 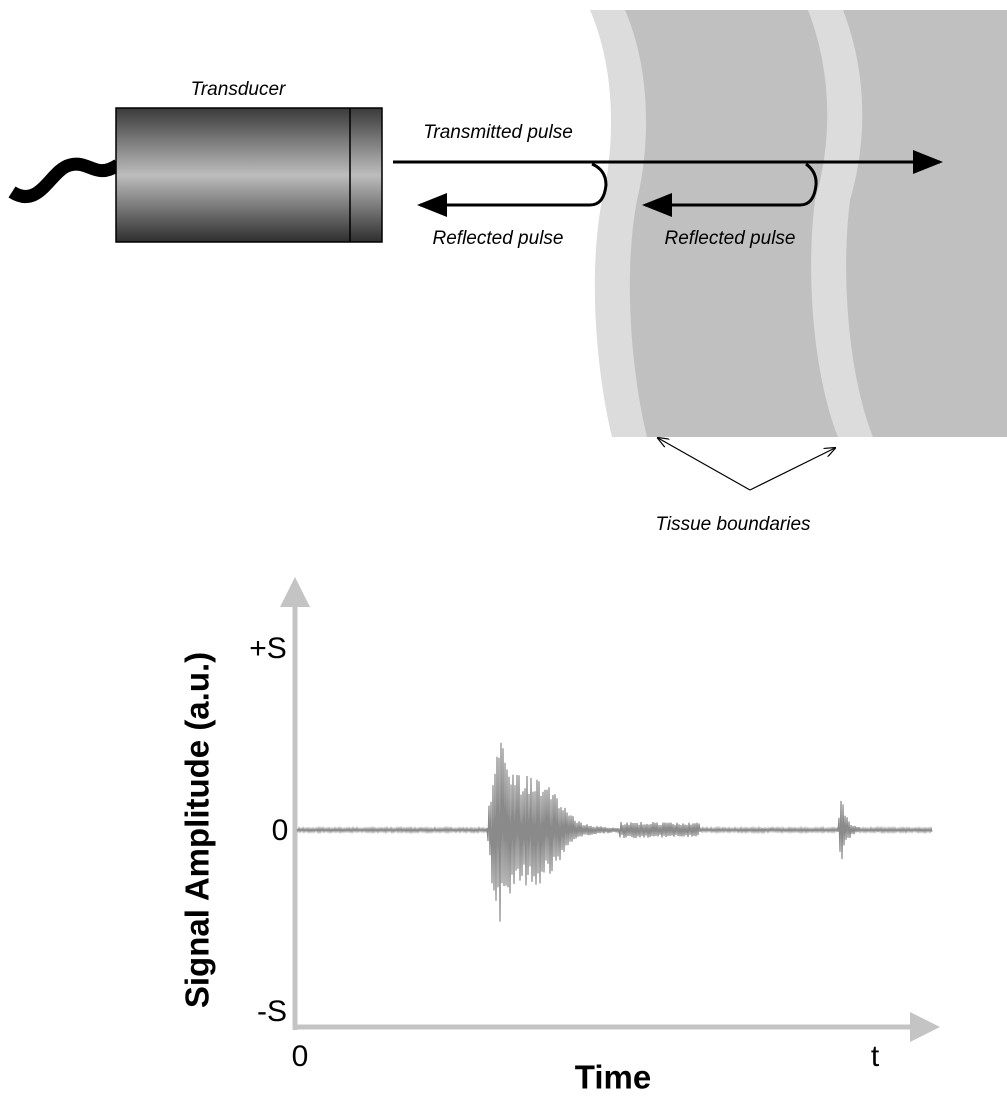 What do you see at coordinates (300, 1056) in the screenshot?
I see `x-zero-label: 0` at bounding box center [300, 1056].